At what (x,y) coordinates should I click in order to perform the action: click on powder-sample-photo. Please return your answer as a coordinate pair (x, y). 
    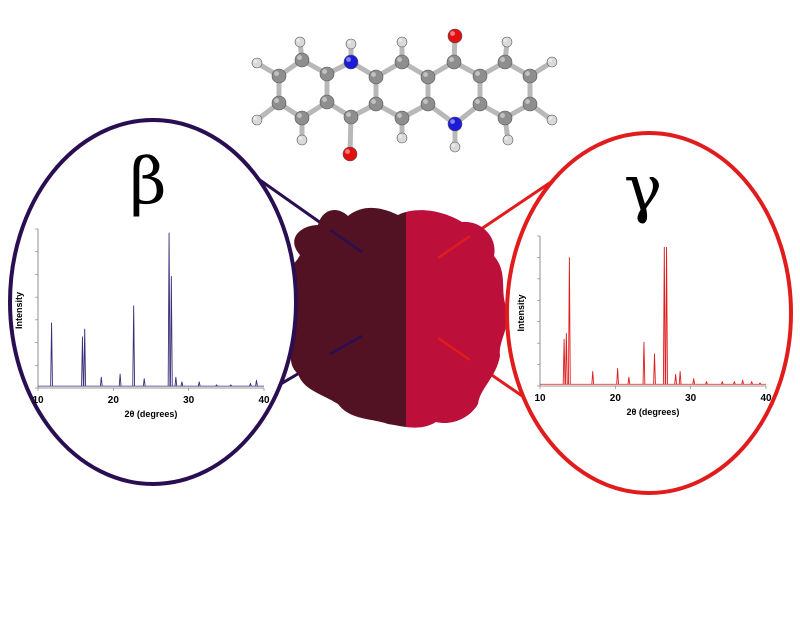
    Looking at the image, I should click on (396, 317).